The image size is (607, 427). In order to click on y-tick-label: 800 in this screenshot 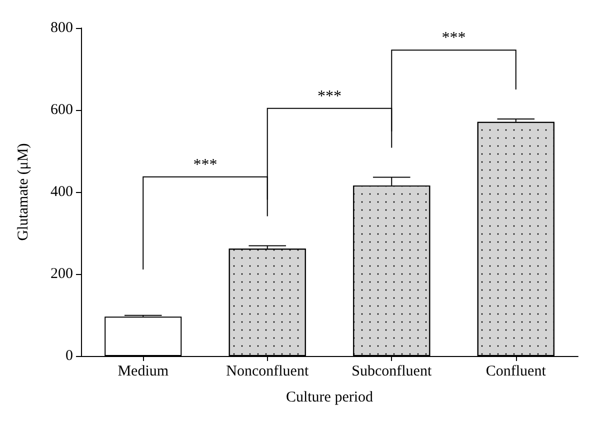, I will do `click(61, 28)`.